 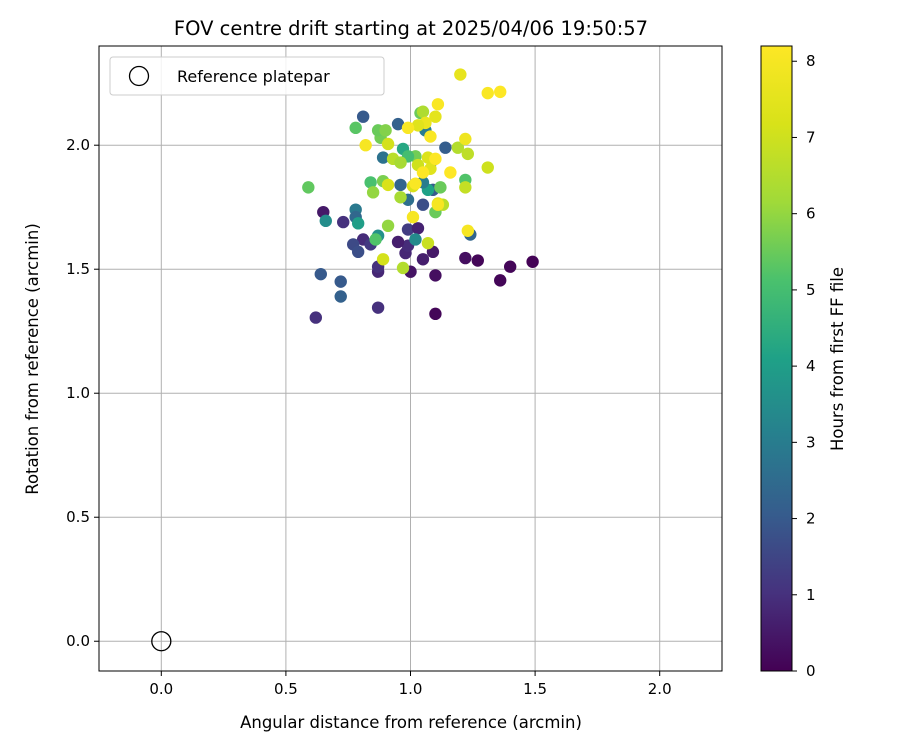 I want to click on y-tick-label: 0.5, so click(x=78, y=517).